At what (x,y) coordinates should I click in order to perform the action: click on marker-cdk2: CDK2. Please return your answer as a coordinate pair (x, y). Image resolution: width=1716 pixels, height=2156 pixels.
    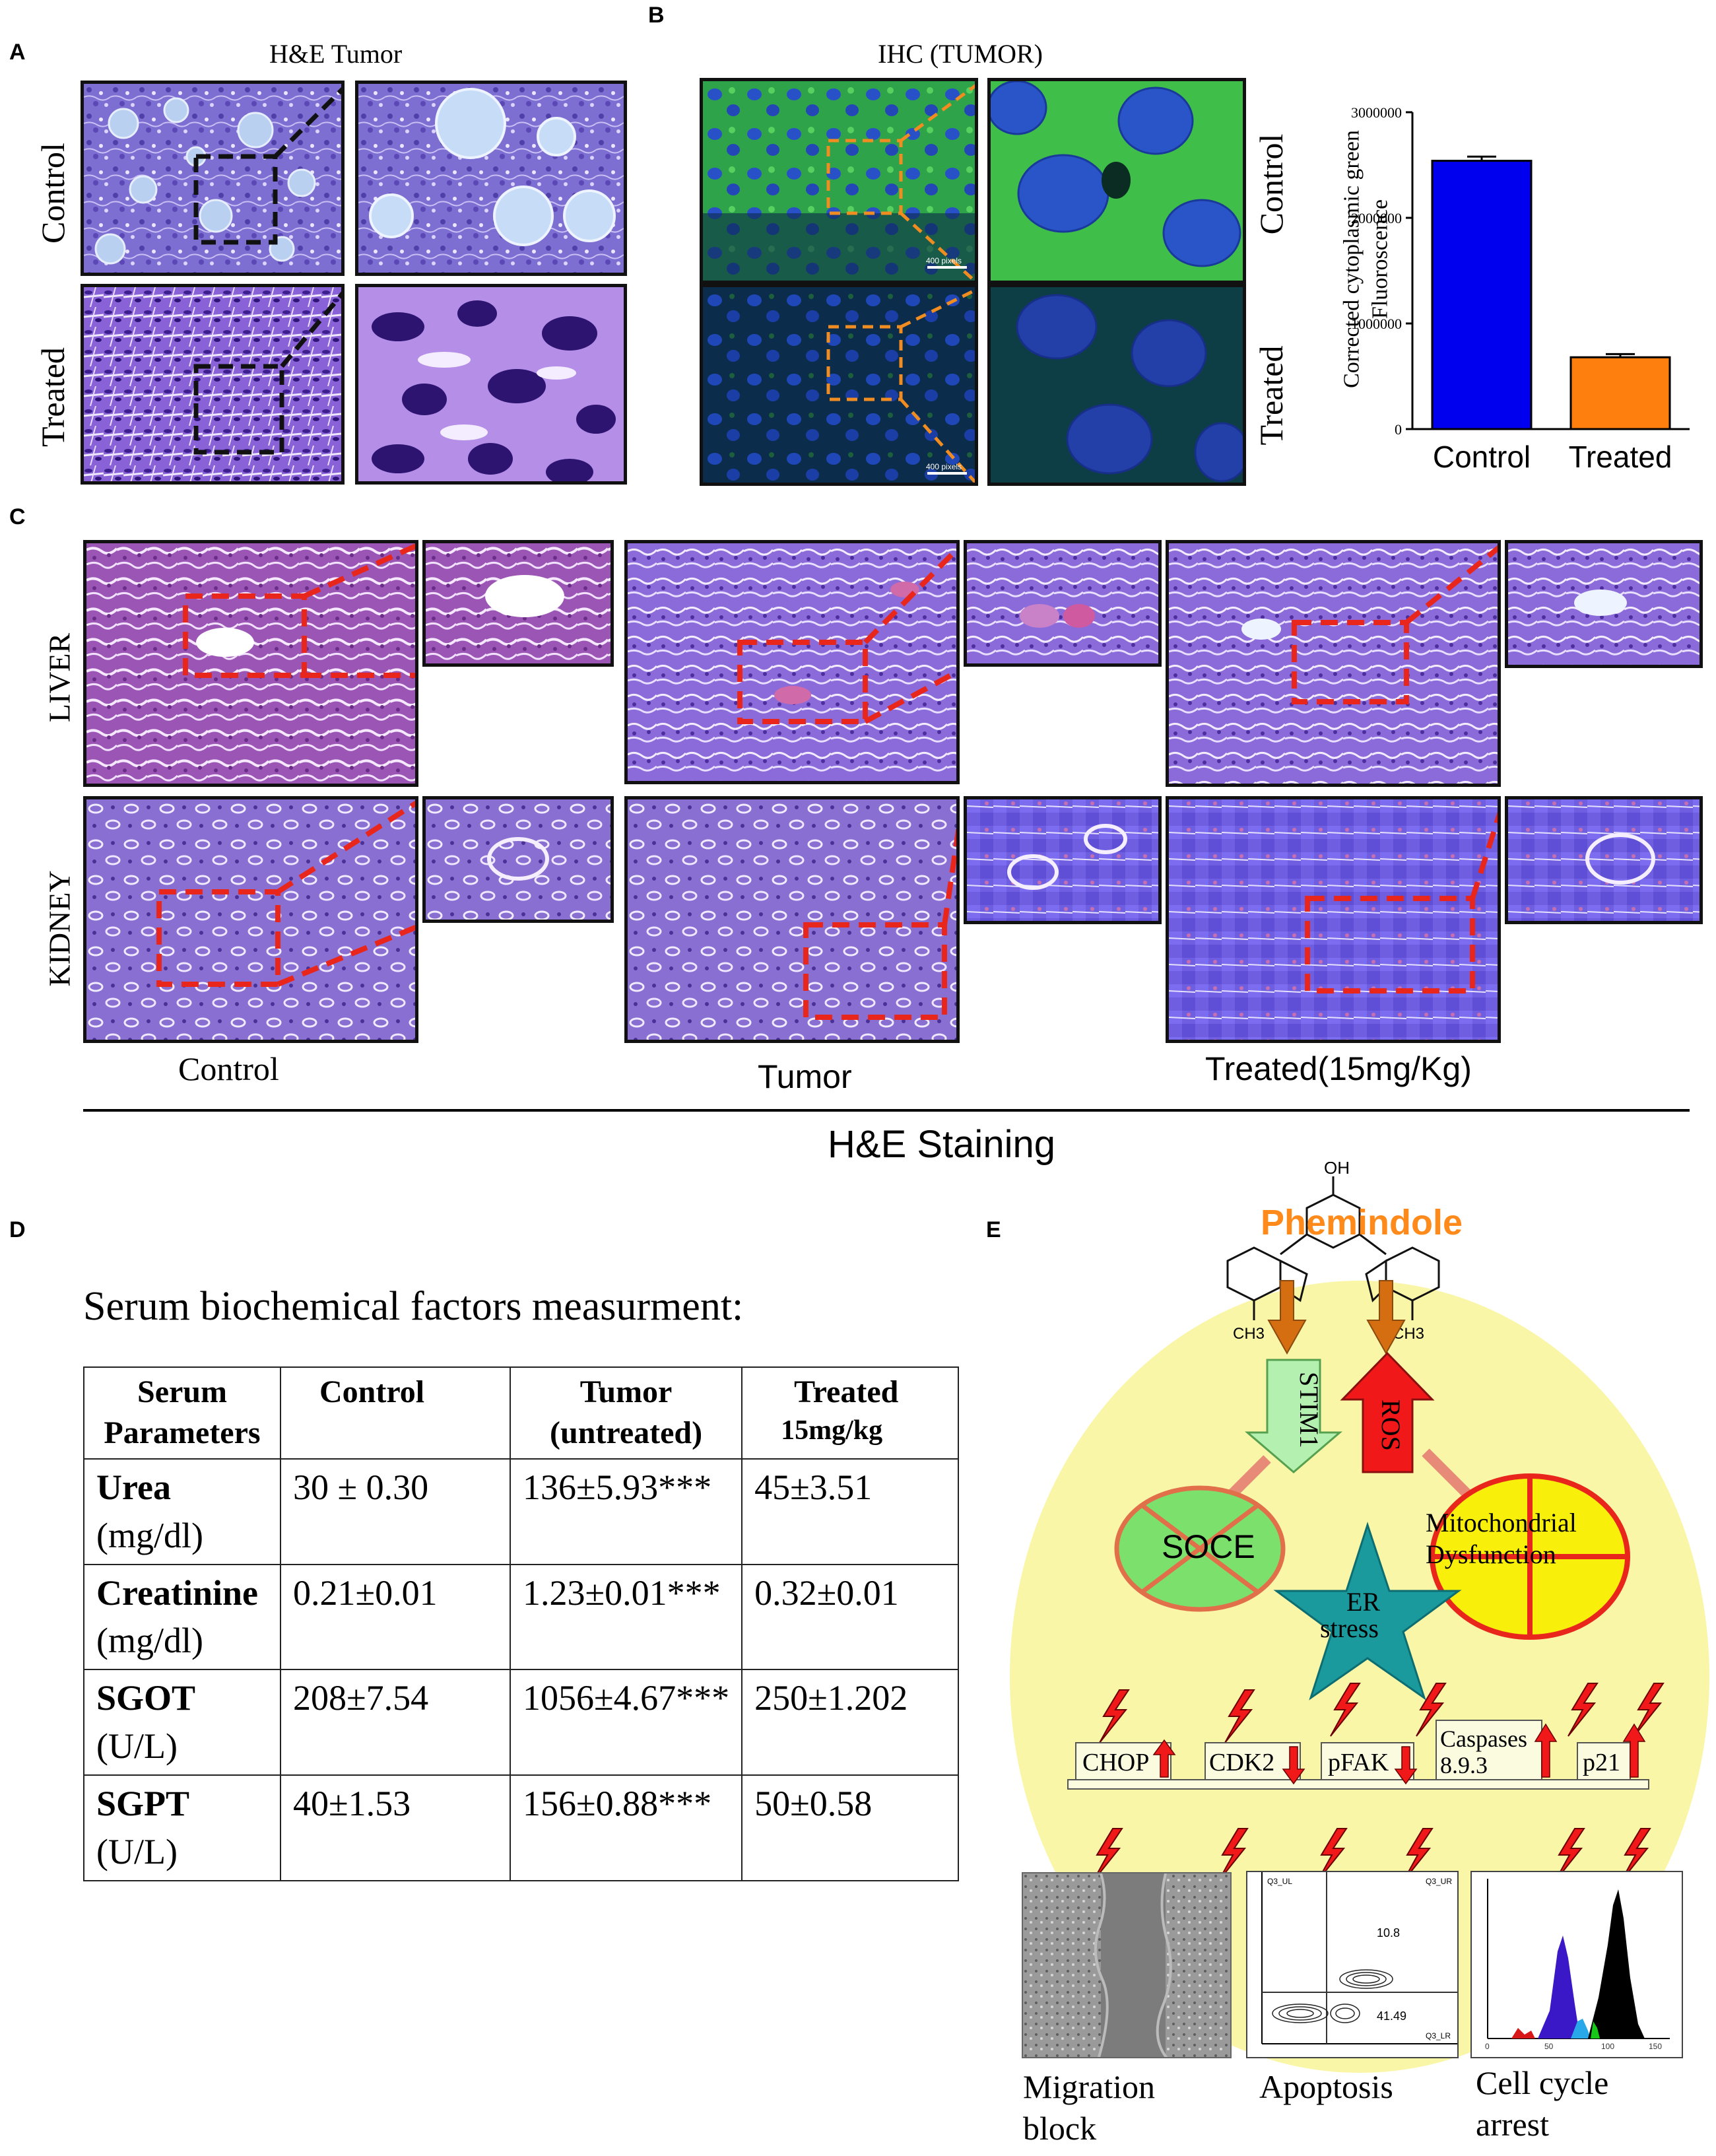
    Looking at the image, I should click on (1241, 1762).